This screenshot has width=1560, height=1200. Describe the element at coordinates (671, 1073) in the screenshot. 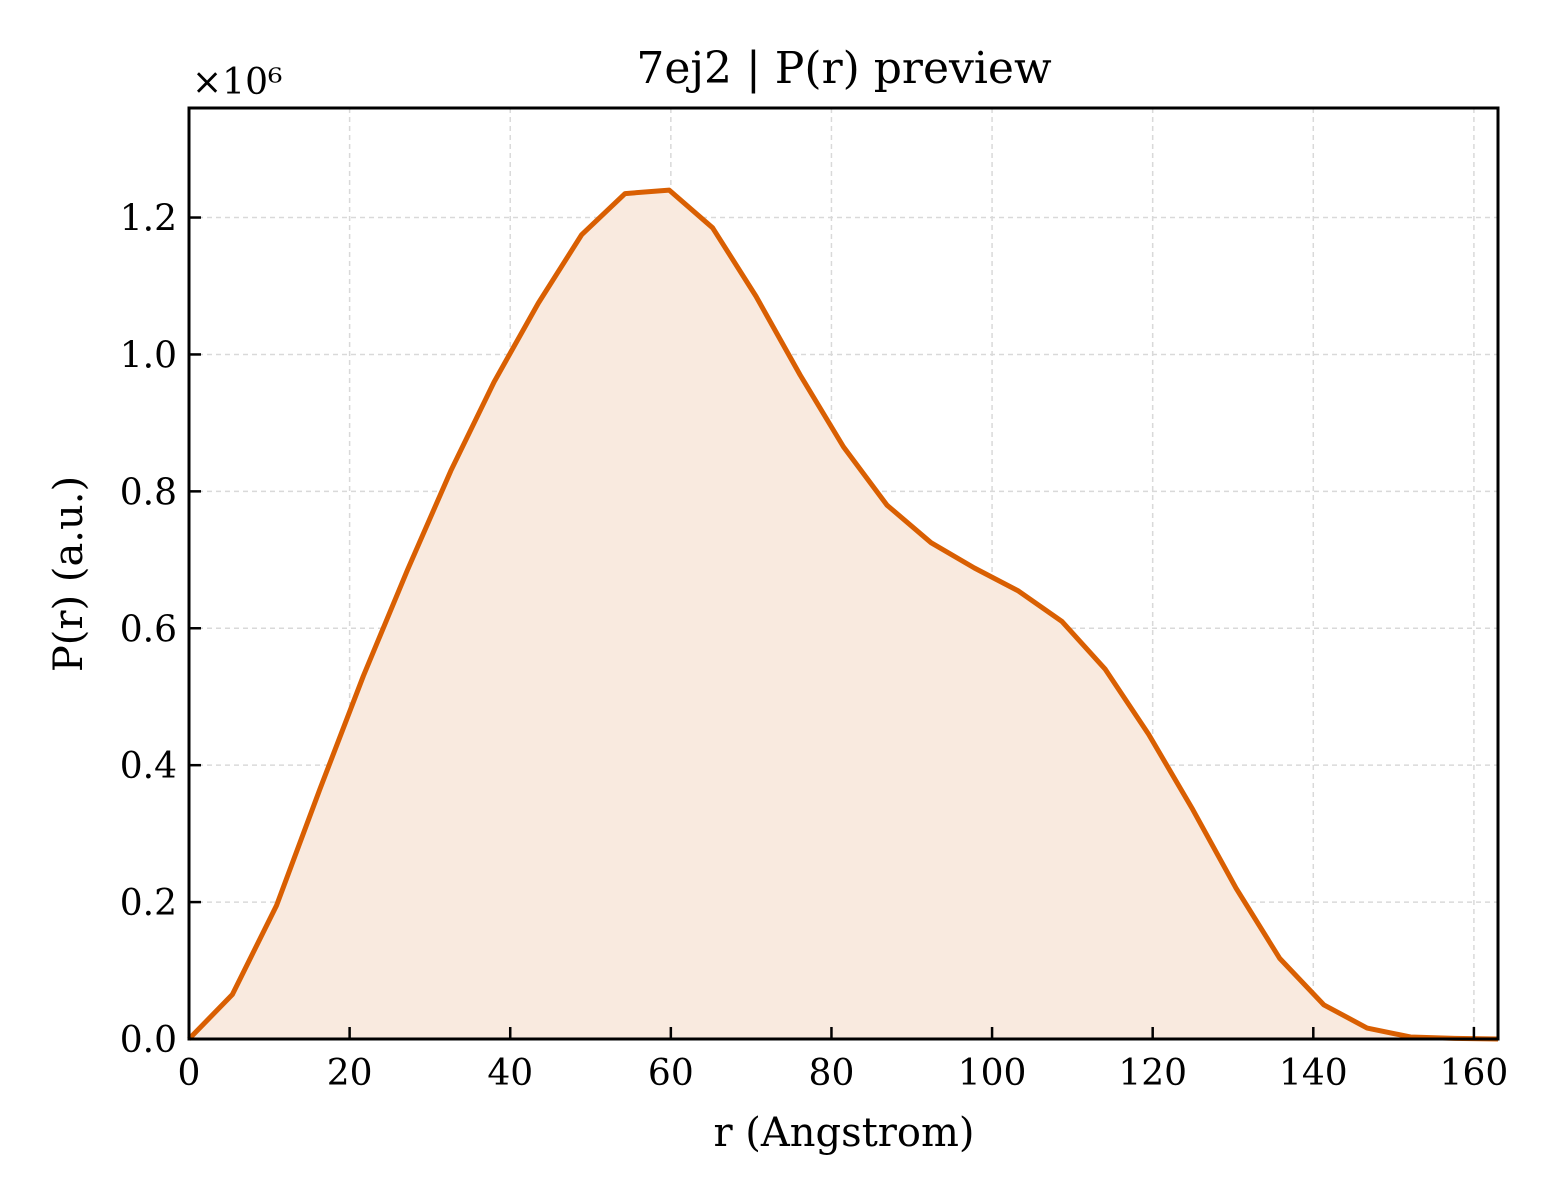

I see `x-tick-label: 60` at that location.